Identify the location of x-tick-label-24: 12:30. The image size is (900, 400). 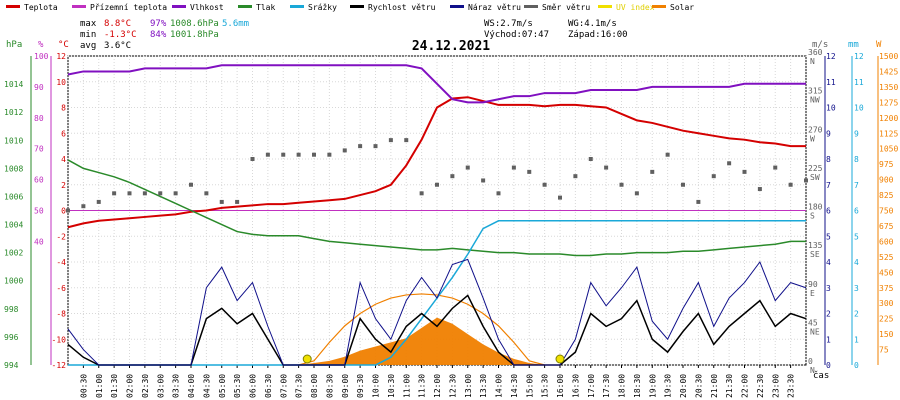
(452, 386).